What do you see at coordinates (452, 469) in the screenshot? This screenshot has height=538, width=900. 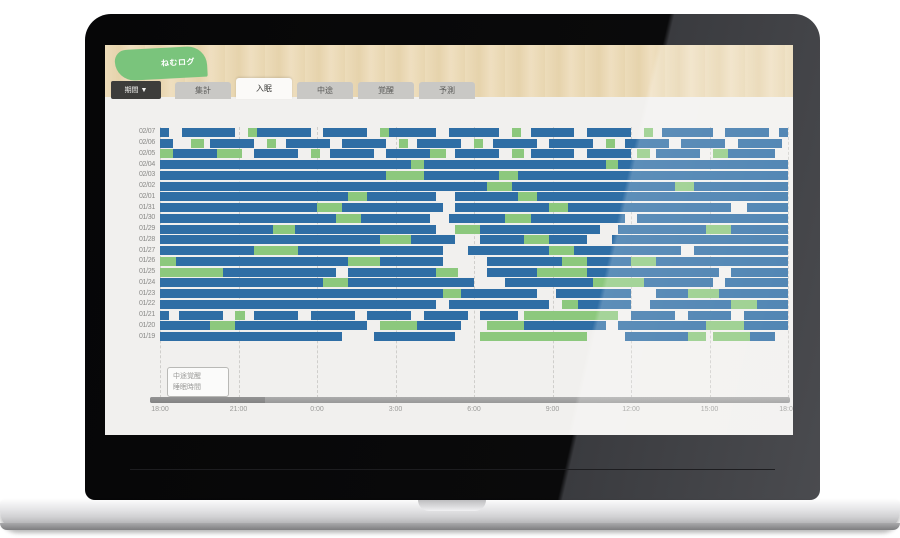 I see `bezel-inner-line` at bounding box center [452, 469].